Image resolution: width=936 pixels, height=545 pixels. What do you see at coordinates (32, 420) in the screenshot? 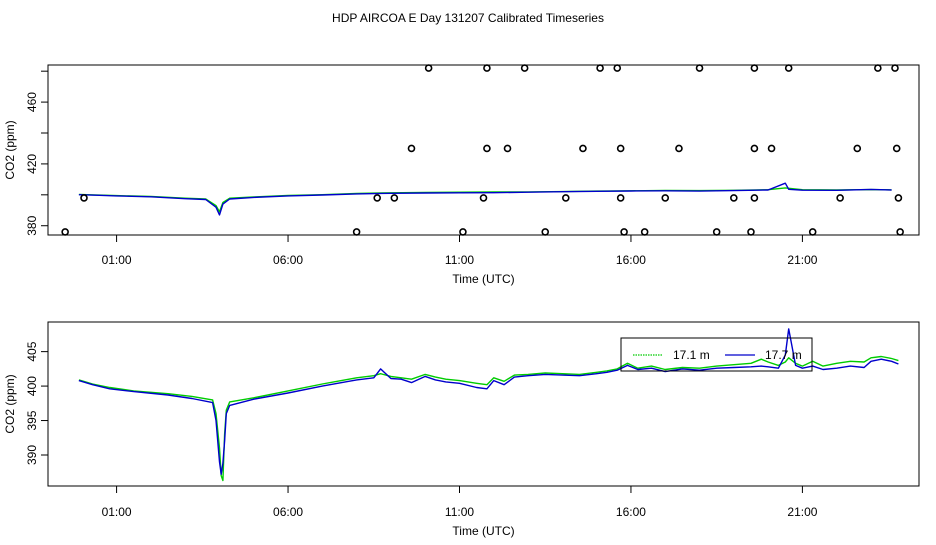
I see `y-tick-label: 395` at bounding box center [32, 420].